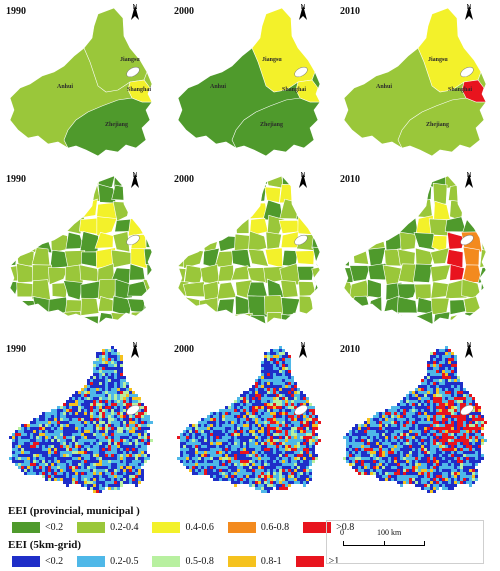 This screenshot has height=571, width=500. Describe the element at coordinates (258, 527) in the screenshot. I see `legend-item: 0.6-0.8` at that location.